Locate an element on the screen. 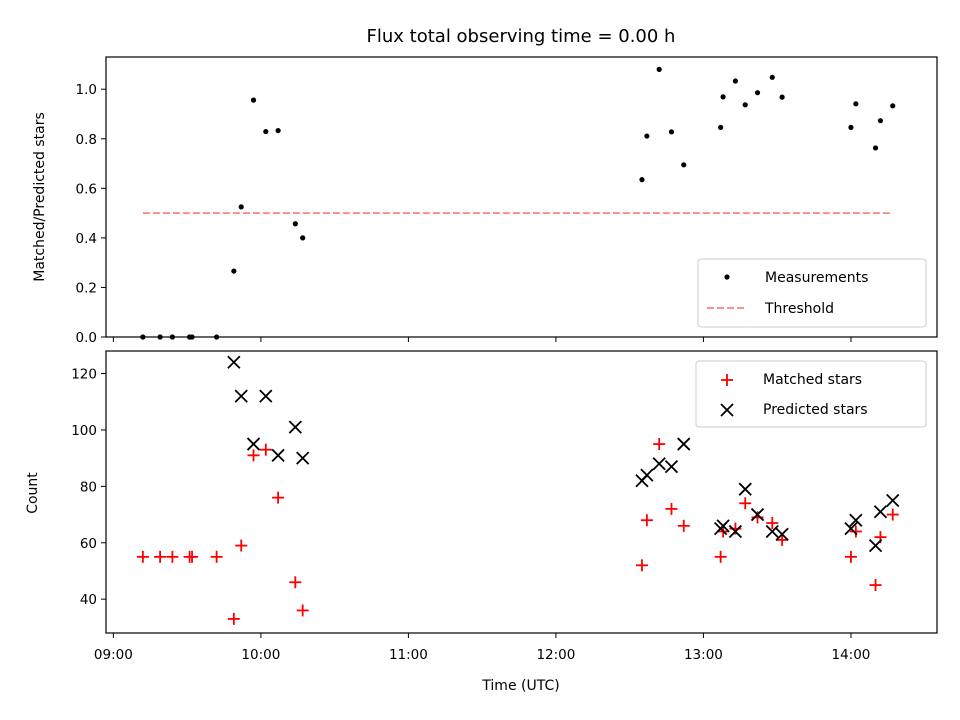 Image resolution: width=960 pixels, height=720 pixels. x-axis-ticks: 09:00 10:00 11:00 12:00 13:00 14:00 is located at coordinates (482, 648).